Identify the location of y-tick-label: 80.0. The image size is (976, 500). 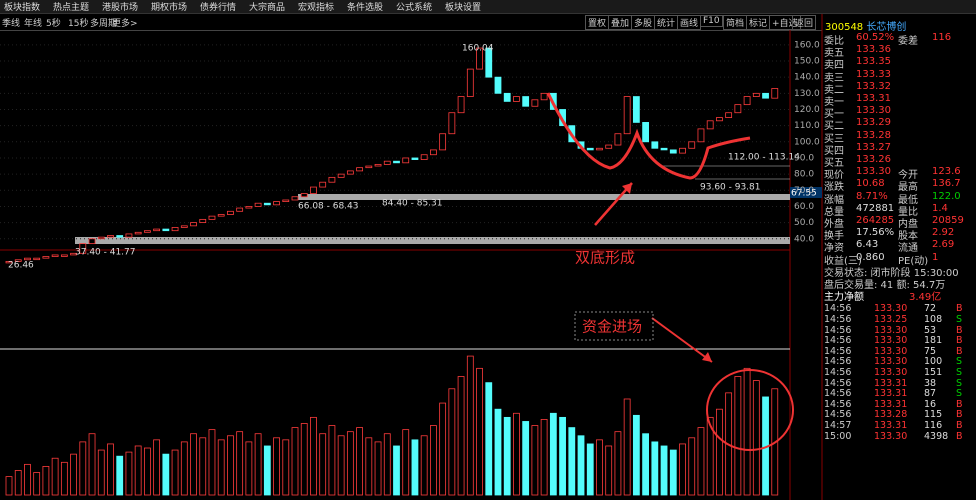
(804, 175).